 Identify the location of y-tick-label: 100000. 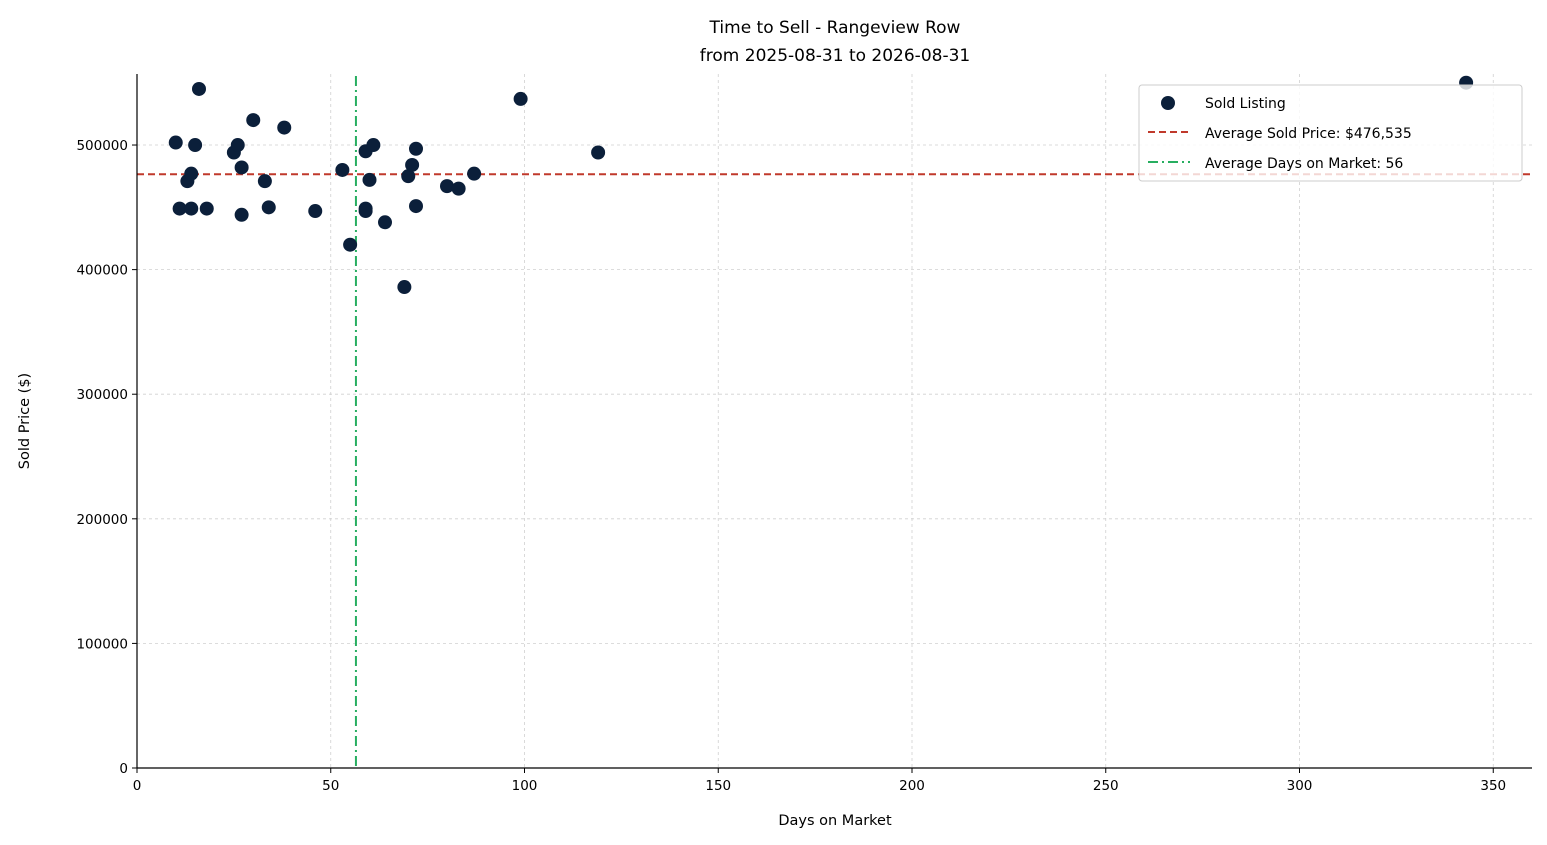
(102, 644).